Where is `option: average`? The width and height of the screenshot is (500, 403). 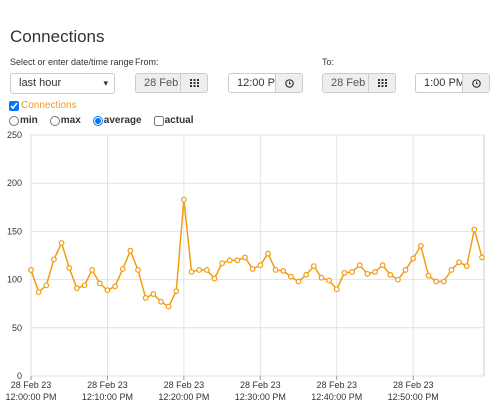 option: average is located at coordinates (117, 120).